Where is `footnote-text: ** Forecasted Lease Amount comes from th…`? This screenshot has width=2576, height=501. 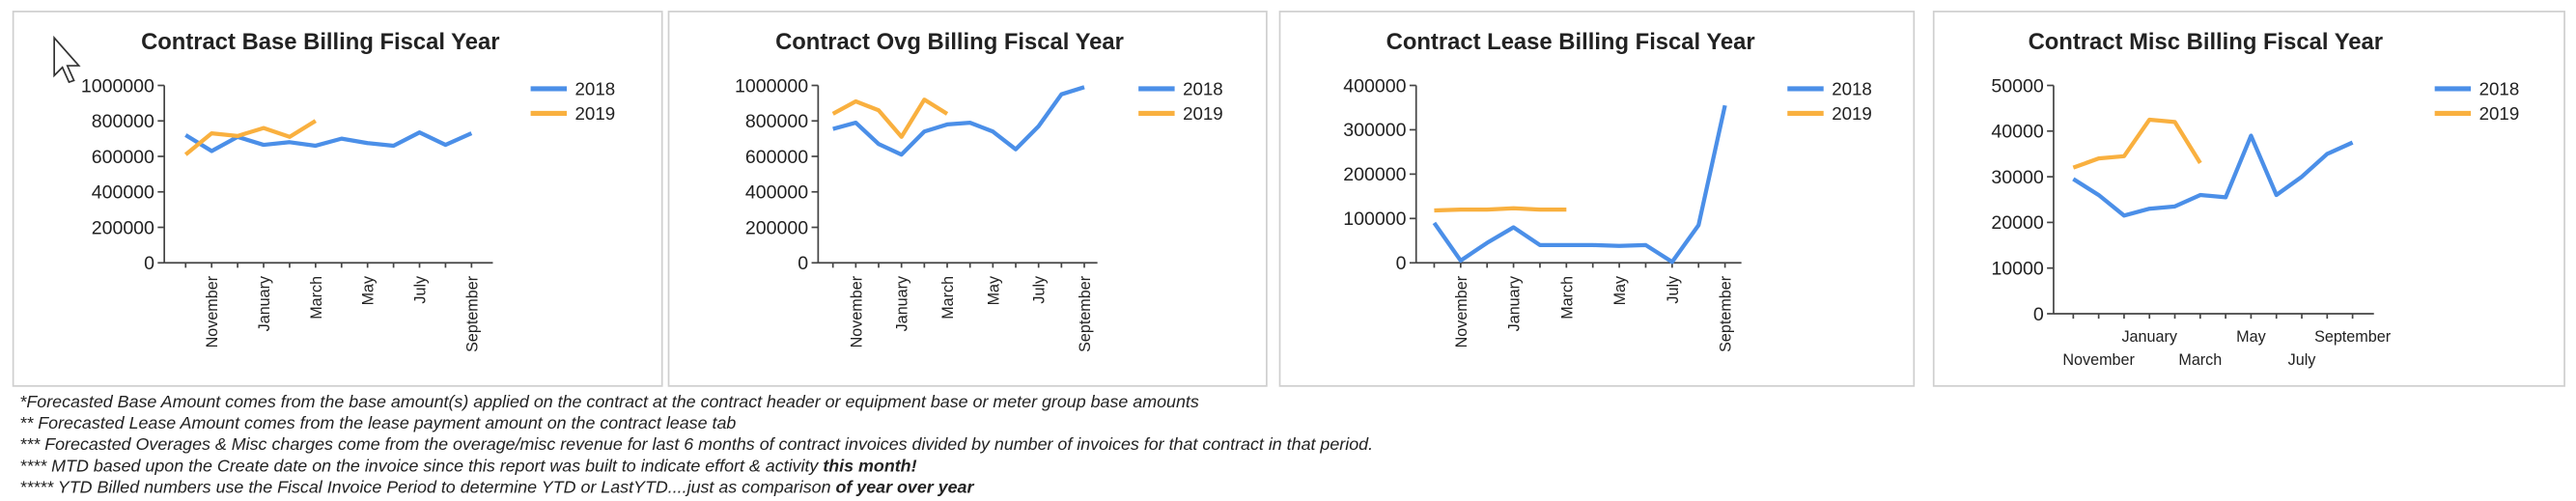
footnote-text: ** Forecasted Lease Amount comes from th… is located at coordinates (378, 422).